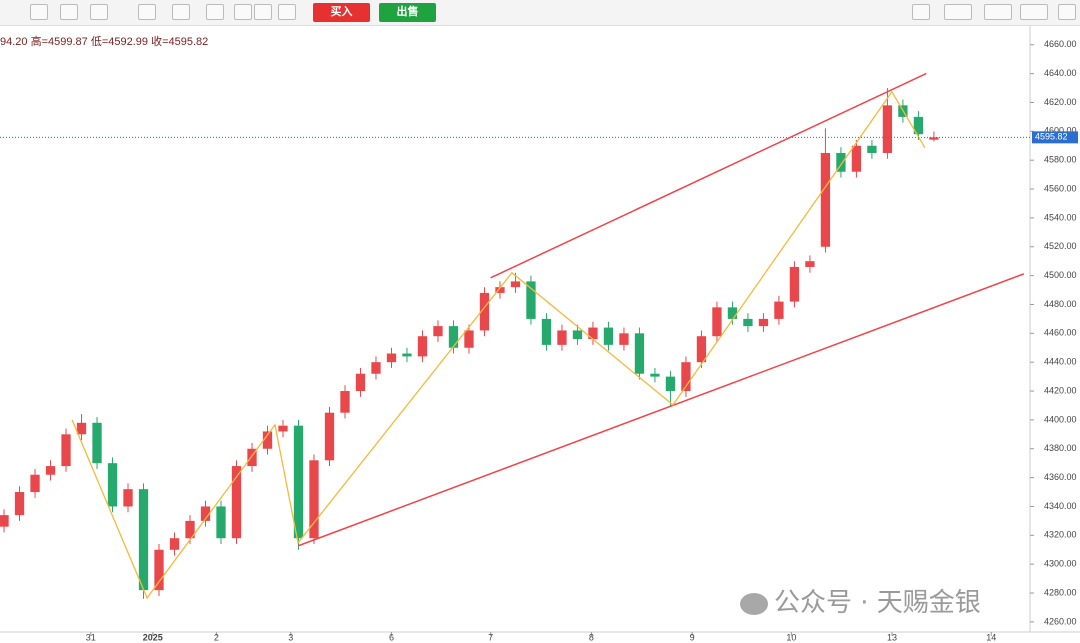  I want to click on bar-icon, so click(99, 12).